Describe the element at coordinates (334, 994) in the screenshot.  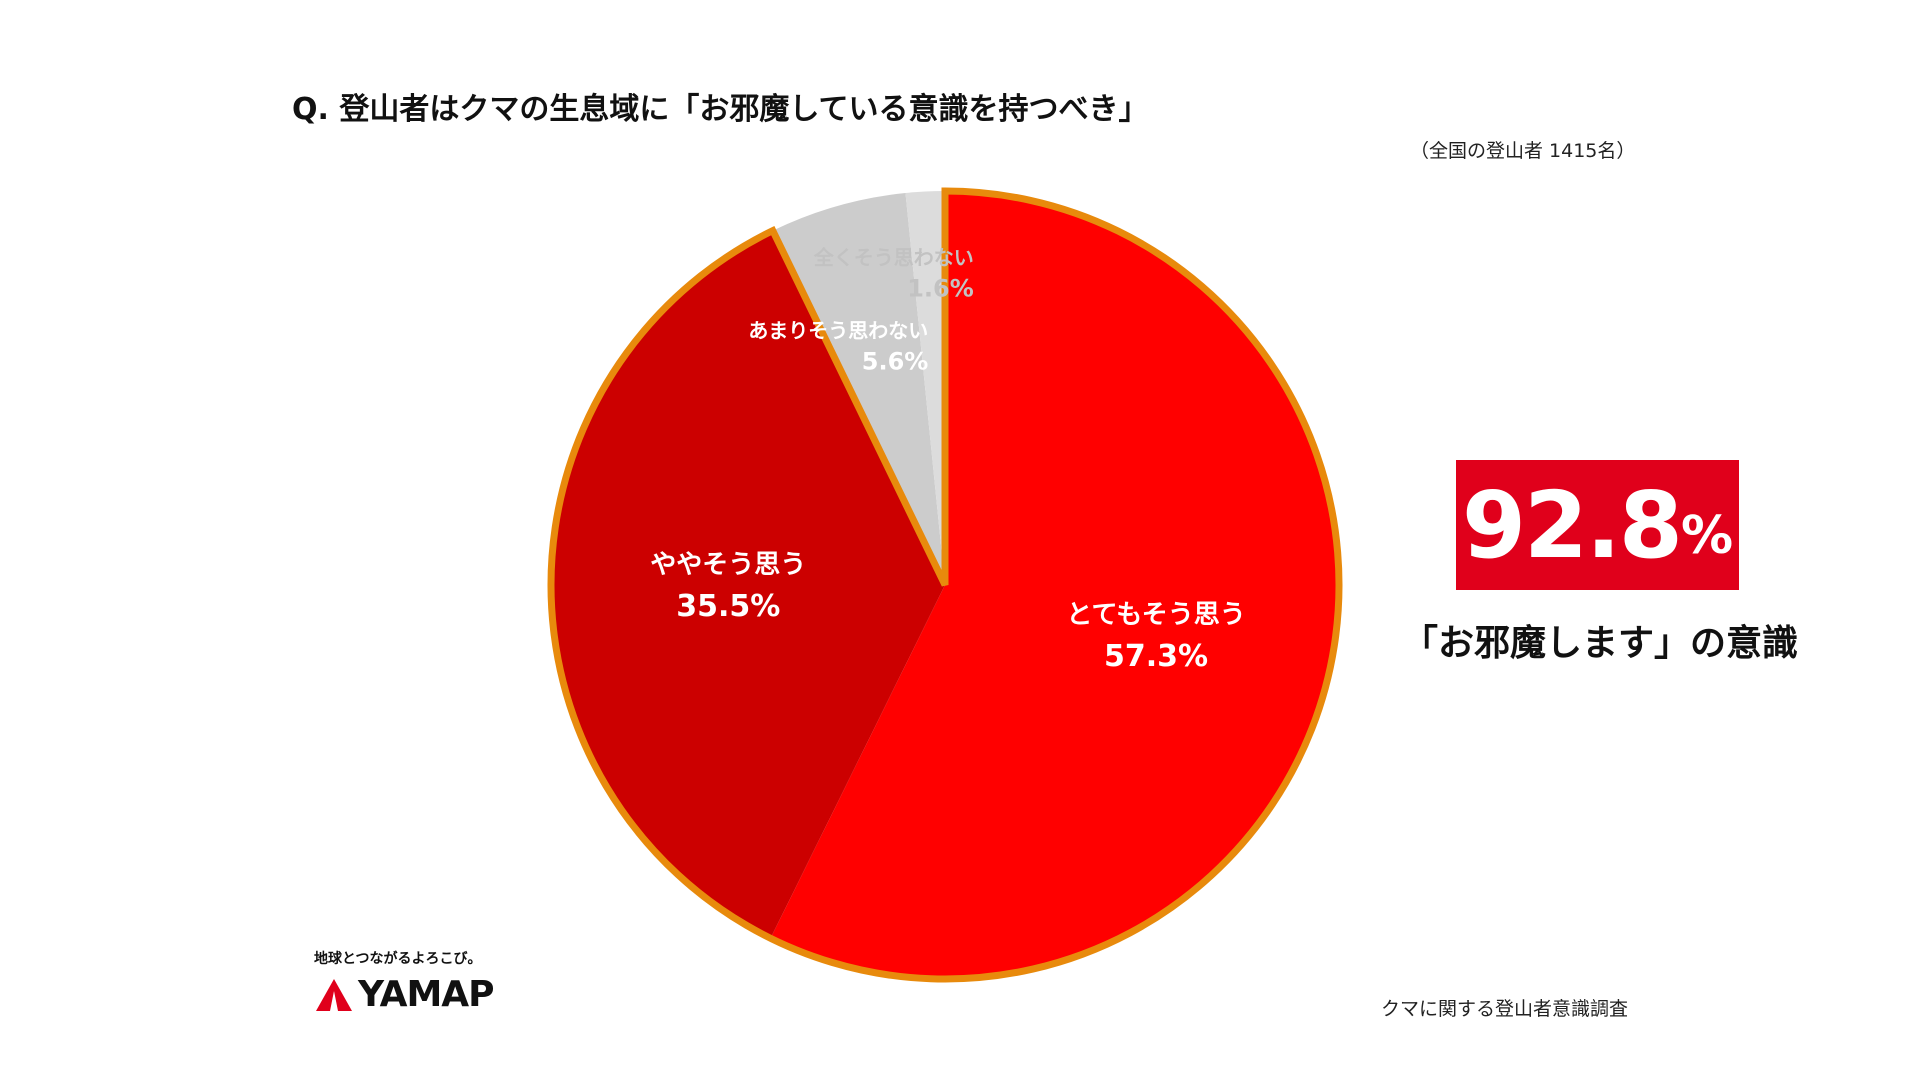
I see `mountain-icon` at that location.